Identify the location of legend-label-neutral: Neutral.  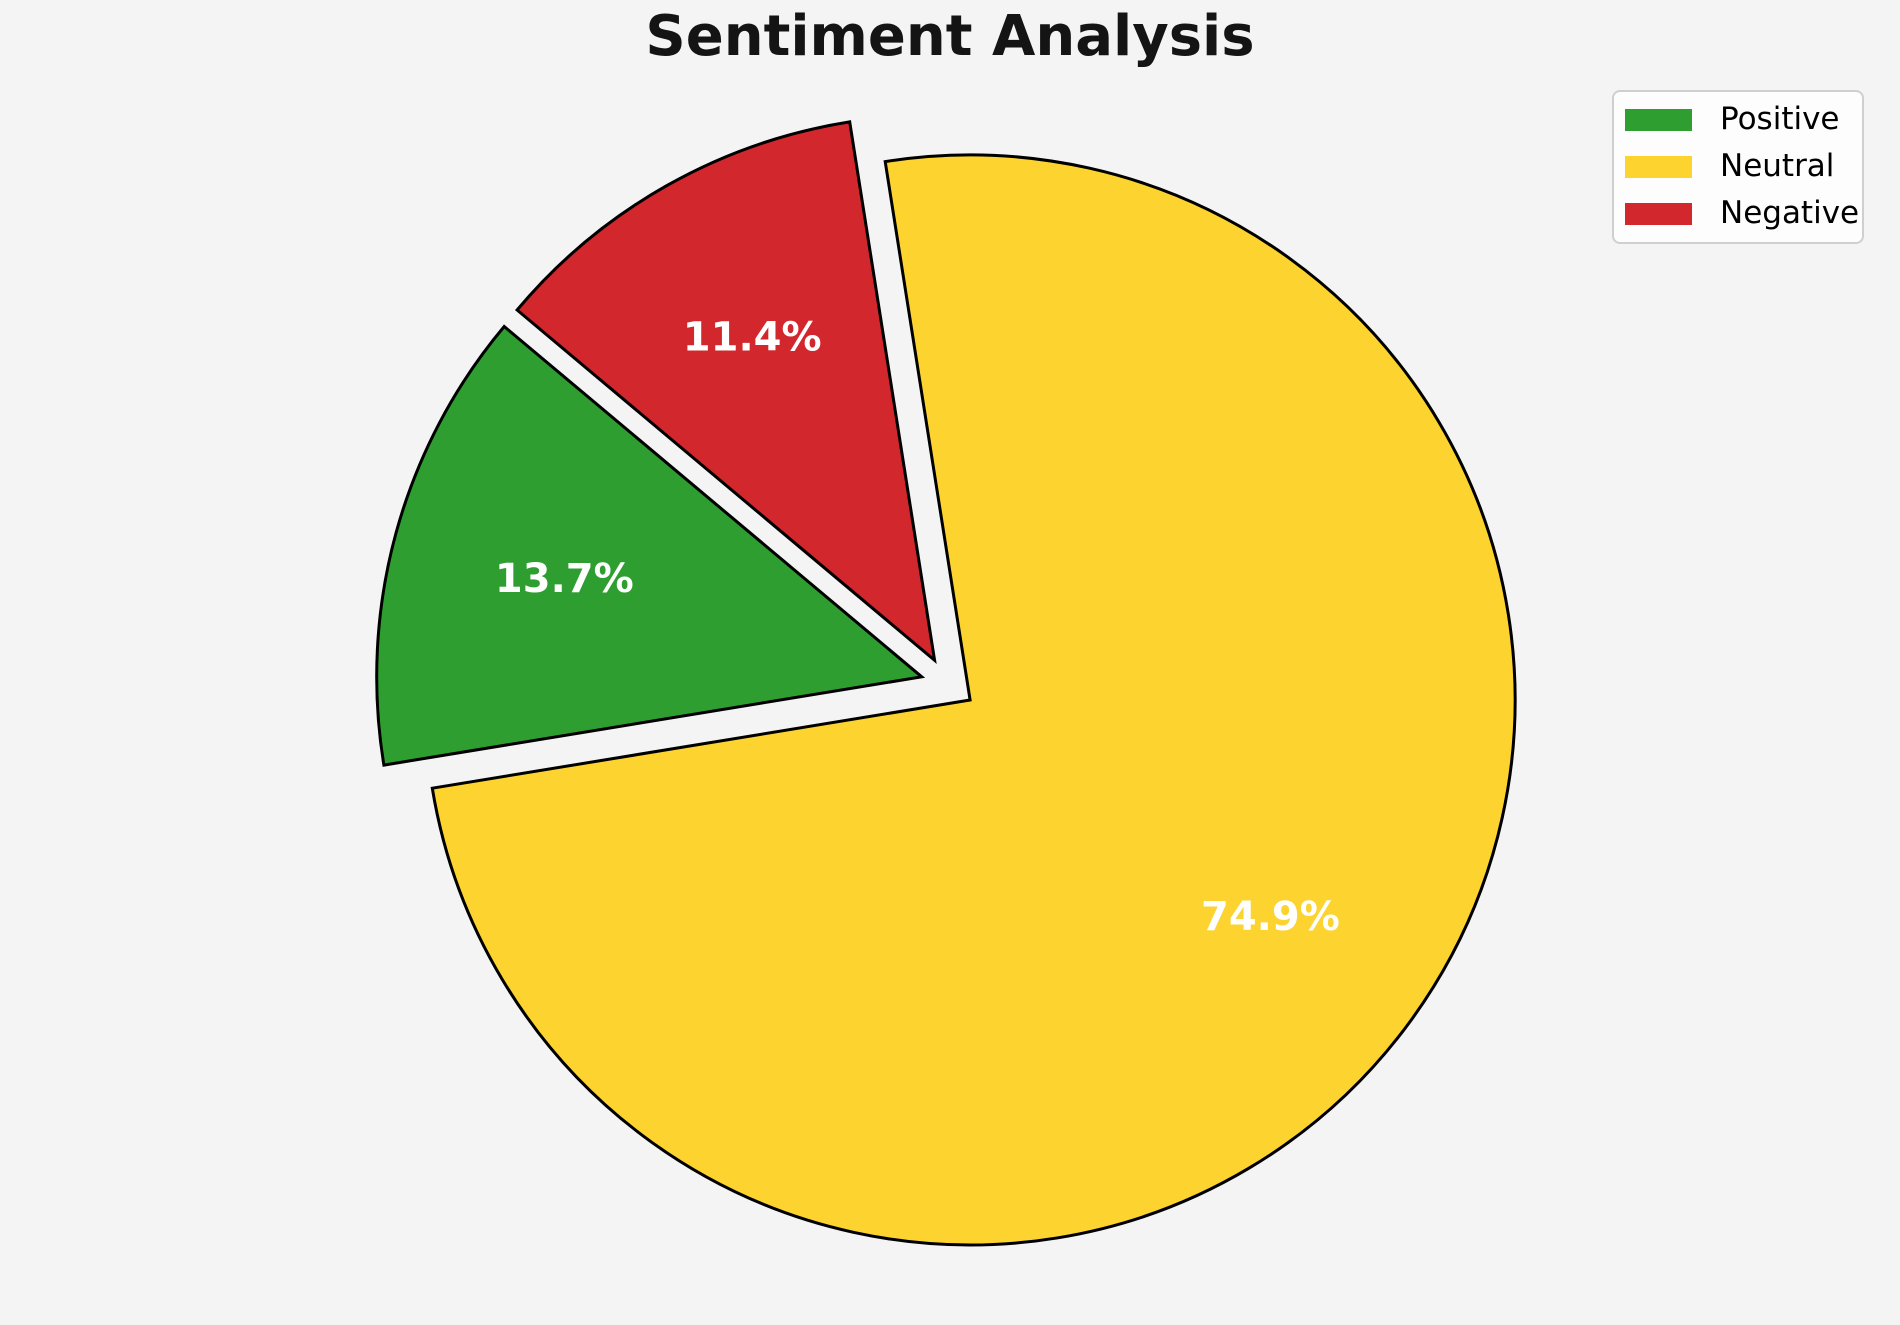
(1777, 166).